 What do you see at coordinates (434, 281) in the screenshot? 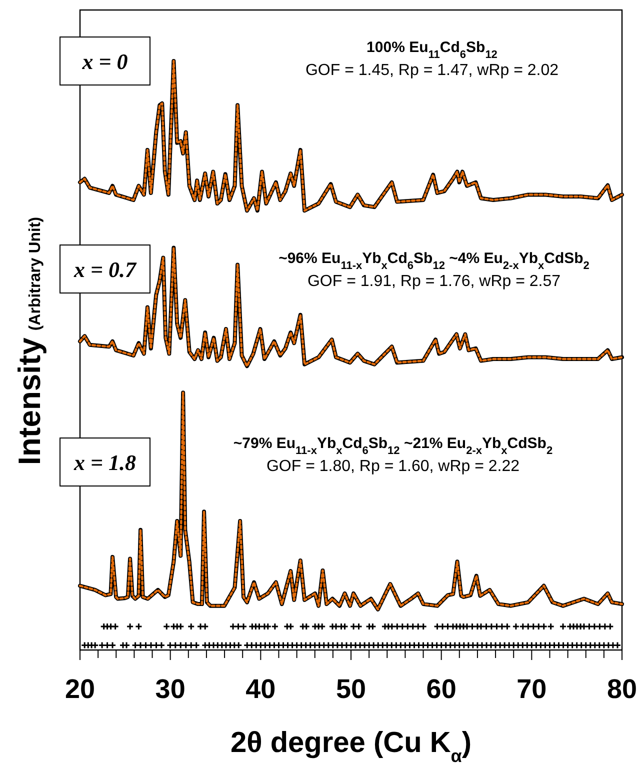
I see `annotation: GOF = 1.91, Rp = 1.76, wRp = 2.57` at bounding box center [434, 281].